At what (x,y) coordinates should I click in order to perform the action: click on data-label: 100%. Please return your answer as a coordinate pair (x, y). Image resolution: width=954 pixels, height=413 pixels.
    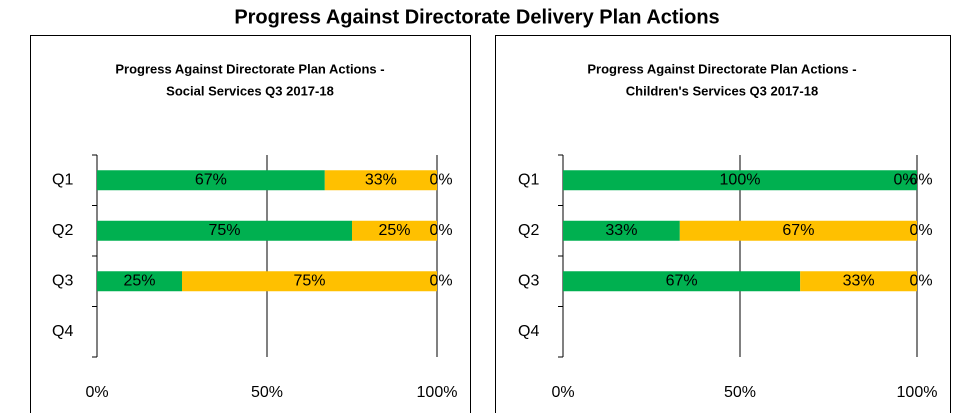
    Looking at the image, I should click on (740, 179).